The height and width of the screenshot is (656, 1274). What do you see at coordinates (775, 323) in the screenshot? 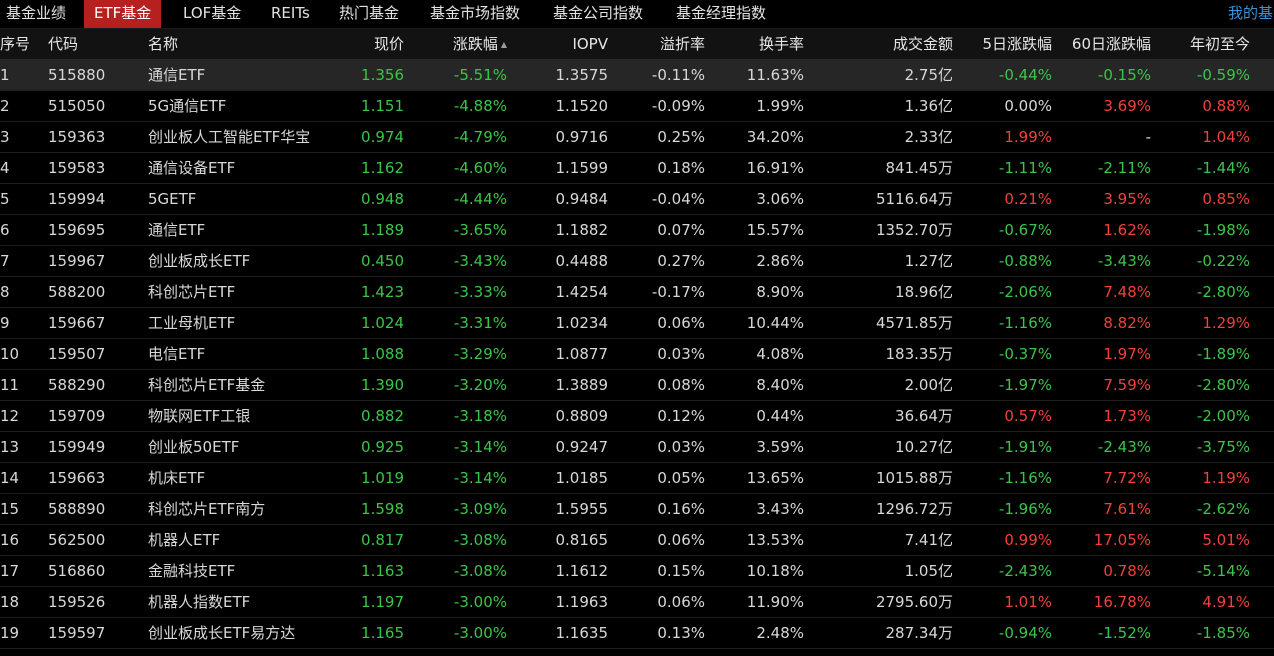
I see `cell-turnover: 10.44%` at bounding box center [775, 323].